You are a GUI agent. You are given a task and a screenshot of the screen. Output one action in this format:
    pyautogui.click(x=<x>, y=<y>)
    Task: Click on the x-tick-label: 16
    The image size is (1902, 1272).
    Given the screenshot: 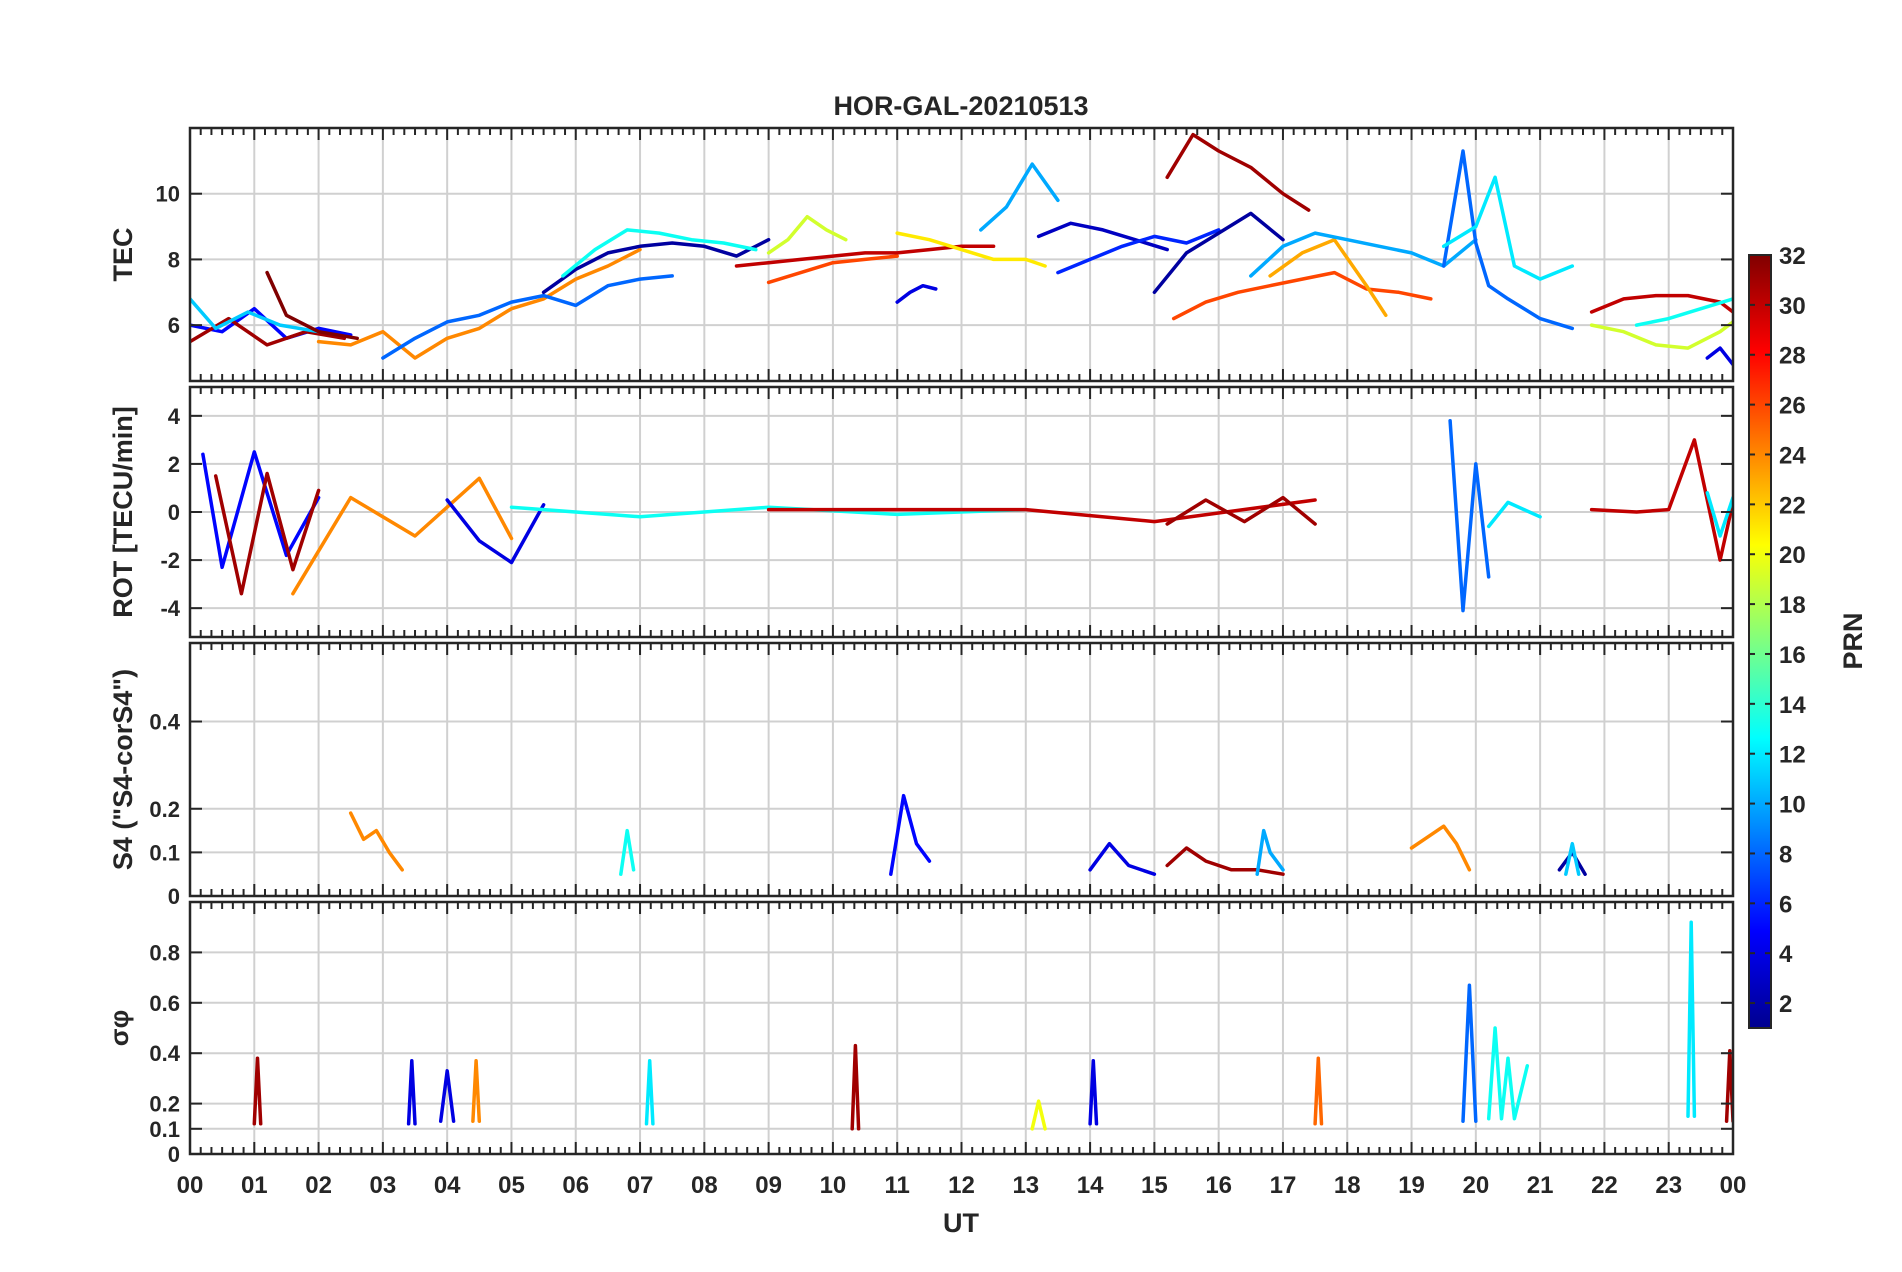 What is the action you would take?
    pyautogui.click(x=1218, y=1185)
    